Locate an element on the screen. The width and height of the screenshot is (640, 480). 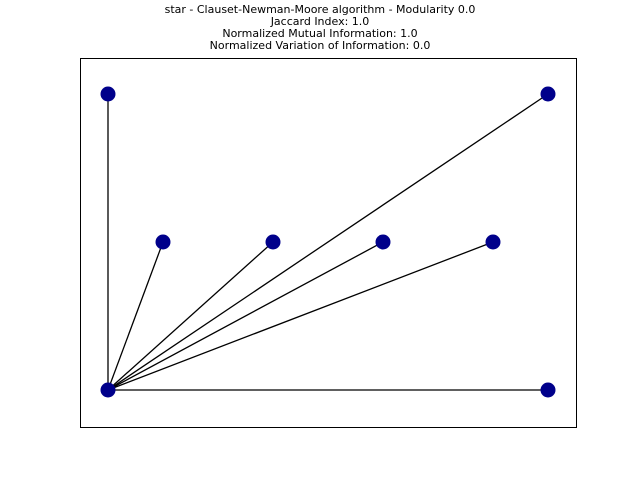
graph-node-n3 is located at coordinates (273, 242).